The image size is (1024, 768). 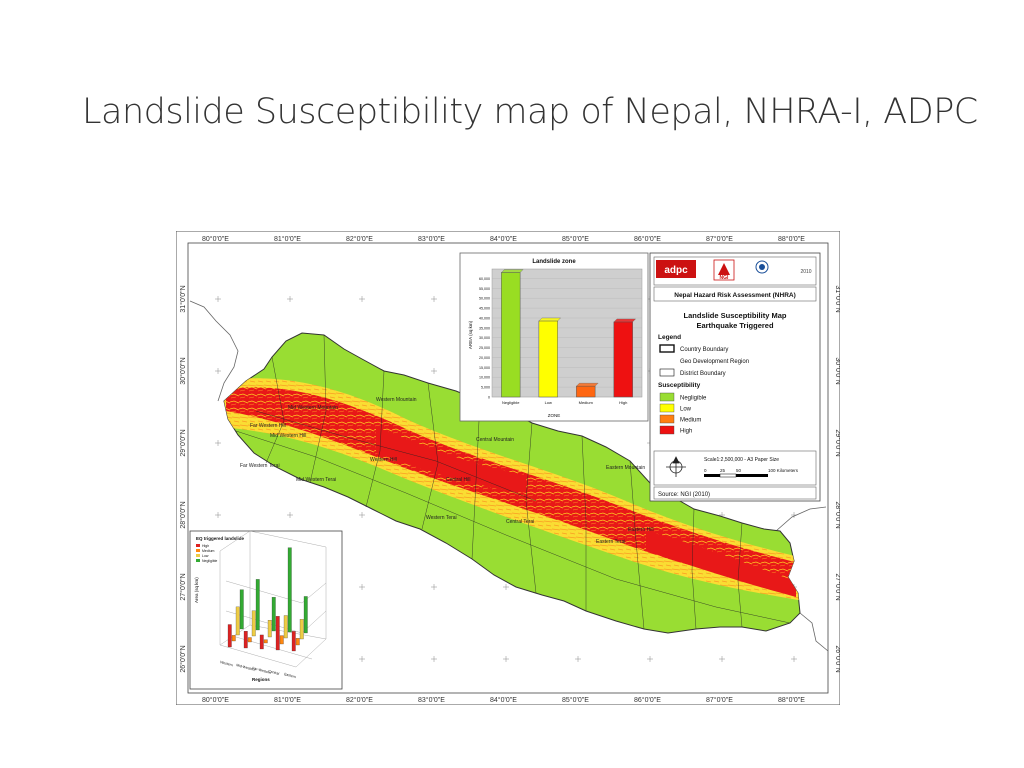 I want to click on longitude-label-bottom: 84°0'0"E, so click(x=503, y=700).